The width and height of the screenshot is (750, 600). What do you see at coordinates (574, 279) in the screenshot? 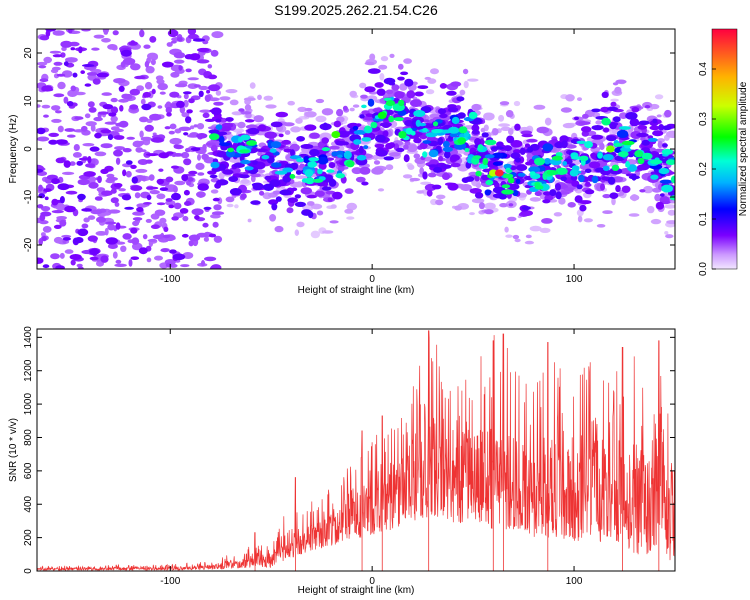
I see `x-tick-label: 100` at bounding box center [574, 279].